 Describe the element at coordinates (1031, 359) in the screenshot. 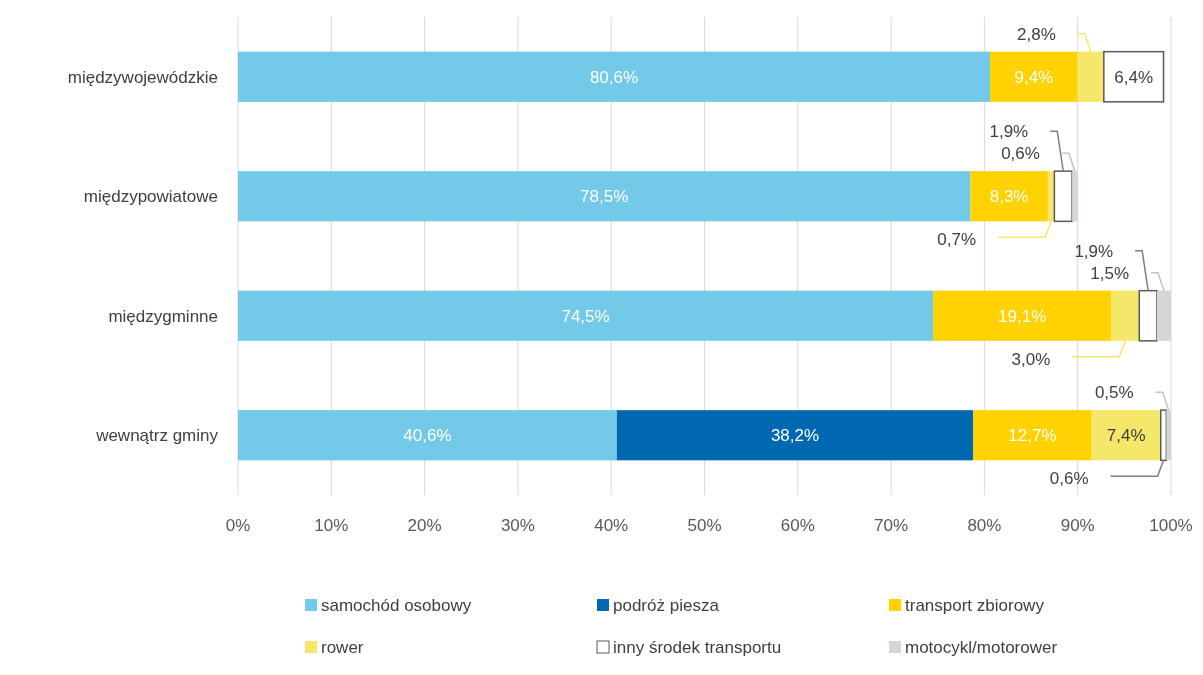

I see `data-label: 3,0%` at that location.